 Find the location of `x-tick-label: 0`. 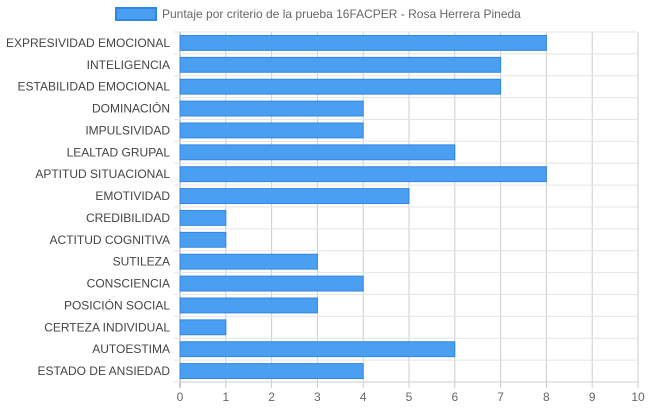

x-tick-label: 0 is located at coordinates (180, 397).